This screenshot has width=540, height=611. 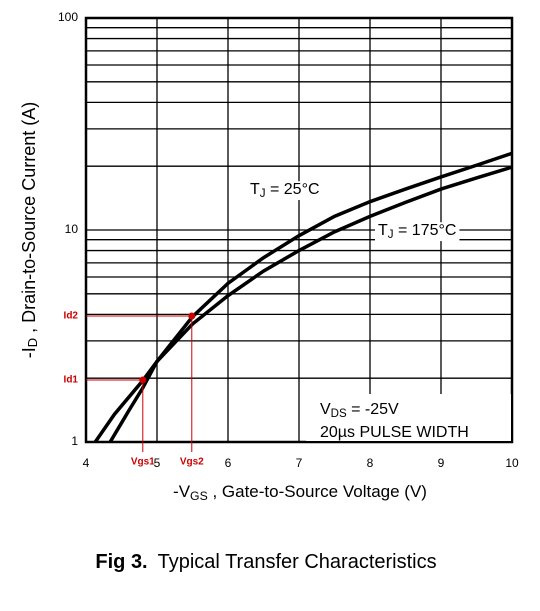 What do you see at coordinates (192, 462) in the screenshot?
I see `annotation-x-label: Vgs2` at bounding box center [192, 462].